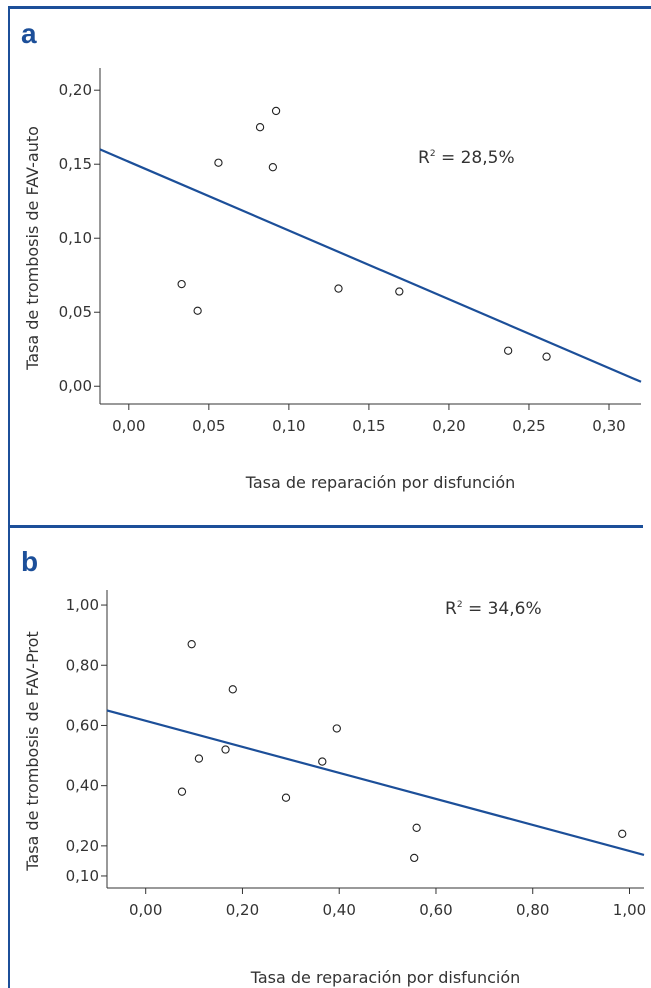 This screenshot has width=651, height=988. What do you see at coordinates (145, 910) in the screenshot?
I see `chart-b-x-tick-label: 0,00` at bounding box center [145, 910].